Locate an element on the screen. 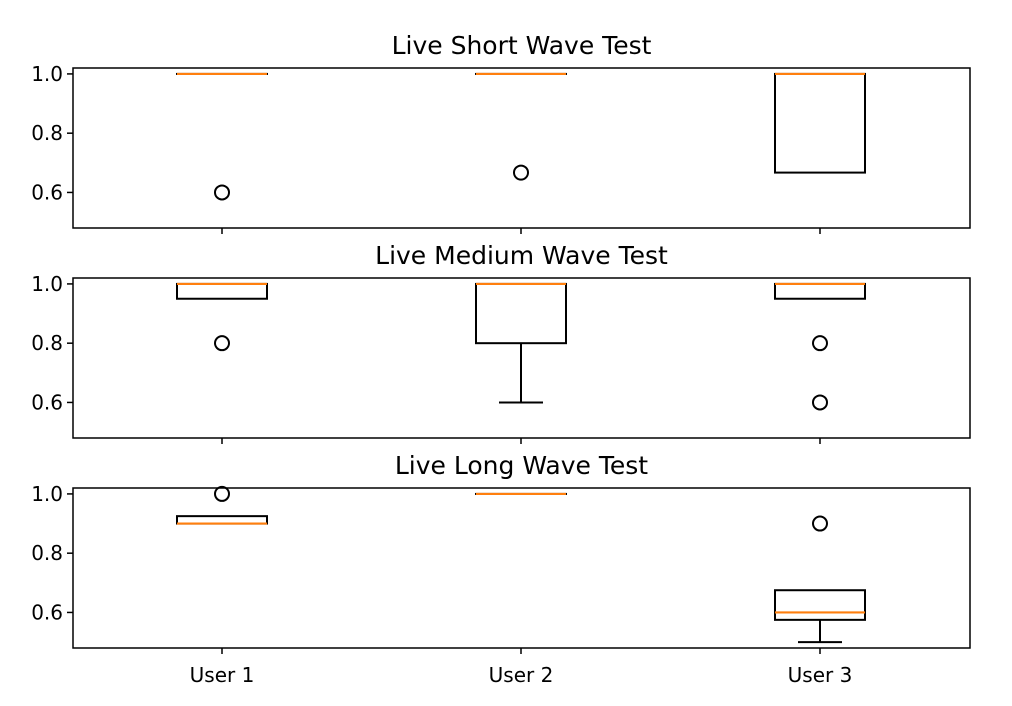  subplot-title: Live Long Wave Test is located at coordinates (521, 465).